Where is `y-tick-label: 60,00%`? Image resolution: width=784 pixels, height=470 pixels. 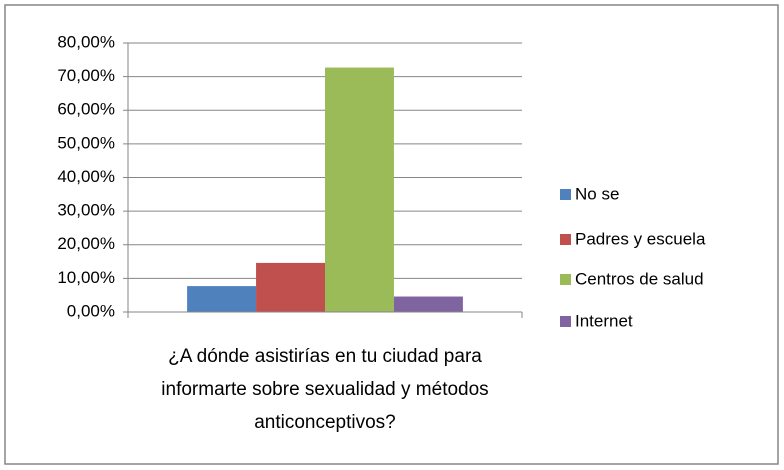 y-tick-label: 60,00% is located at coordinates (86, 109).